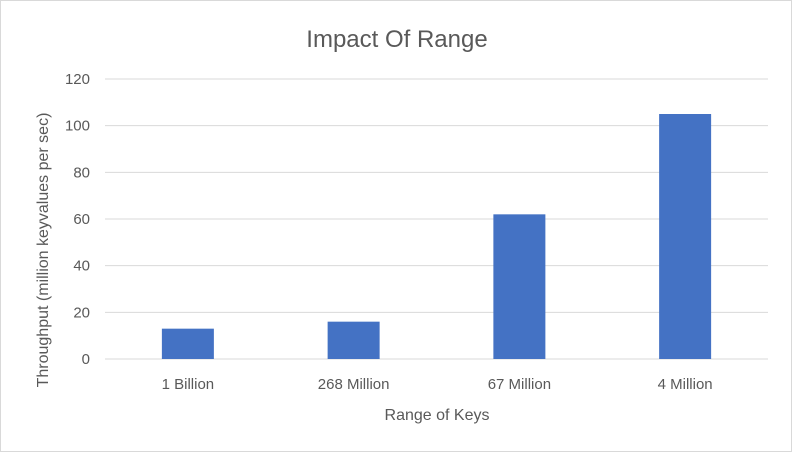 This screenshot has height=452, width=792. What do you see at coordinates (685, 384) in the screenshot?
I see `x-tick-label: 4 Million` at bounding box center [685, 384].